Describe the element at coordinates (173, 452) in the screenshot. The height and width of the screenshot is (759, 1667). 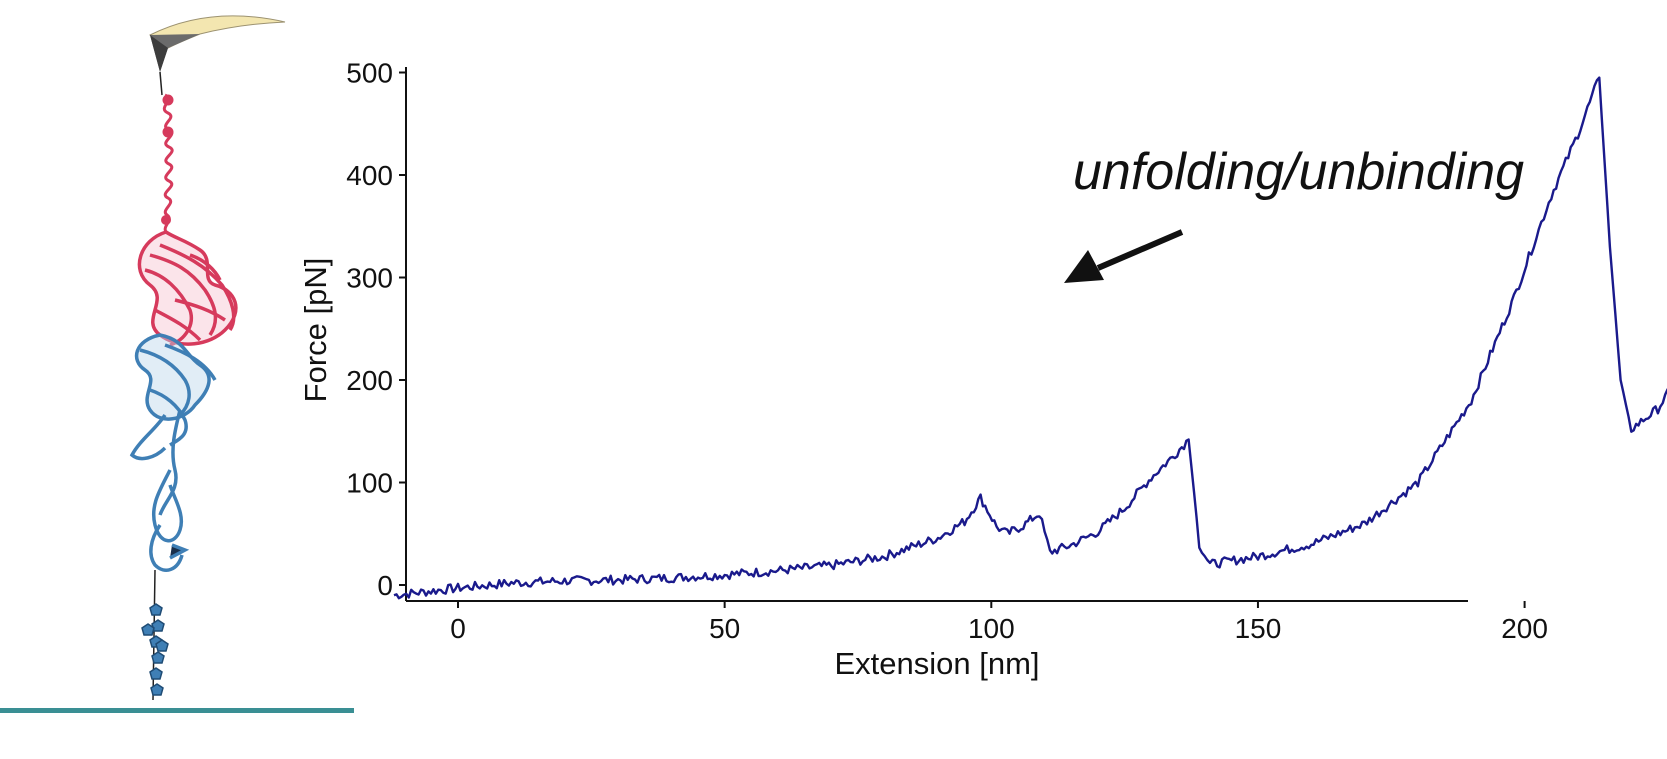
I see `blue-protein-domain-icon` at that location.